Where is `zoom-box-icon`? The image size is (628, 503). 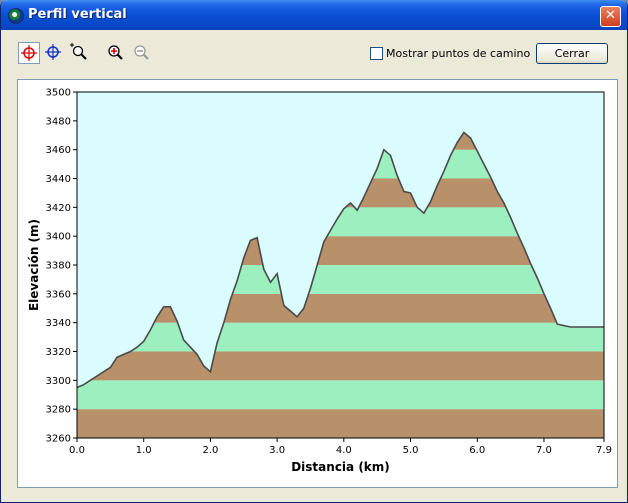
zoom-box-icon is located at coordinates (78, 51).